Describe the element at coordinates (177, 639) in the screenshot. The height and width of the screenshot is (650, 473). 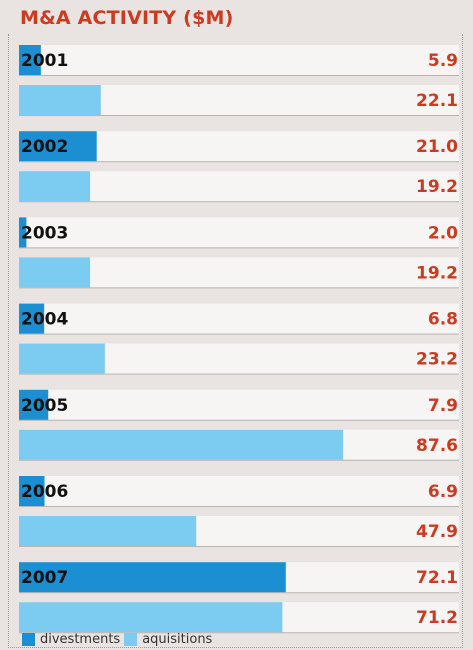
I see `legend-label-aquisitions: aquisitions` at that location.